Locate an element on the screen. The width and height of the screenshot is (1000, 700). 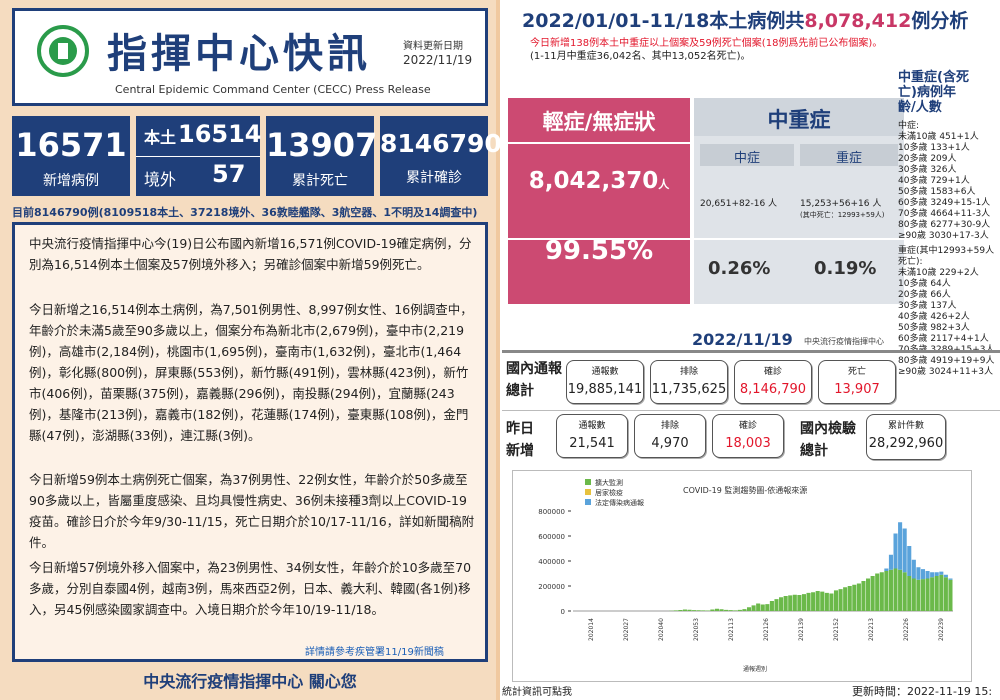
card-value: 18,003 is located at coordinates (748, 443).